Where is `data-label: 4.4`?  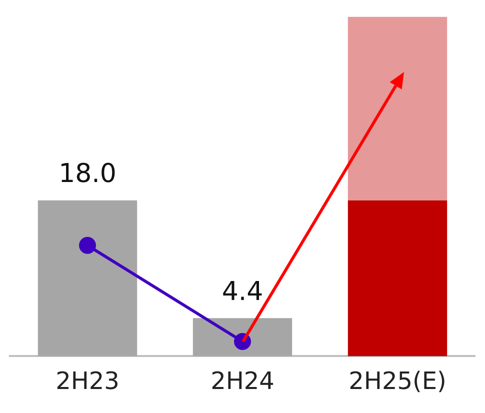
data-label: 4.4 is located at coordinates (243, 291).